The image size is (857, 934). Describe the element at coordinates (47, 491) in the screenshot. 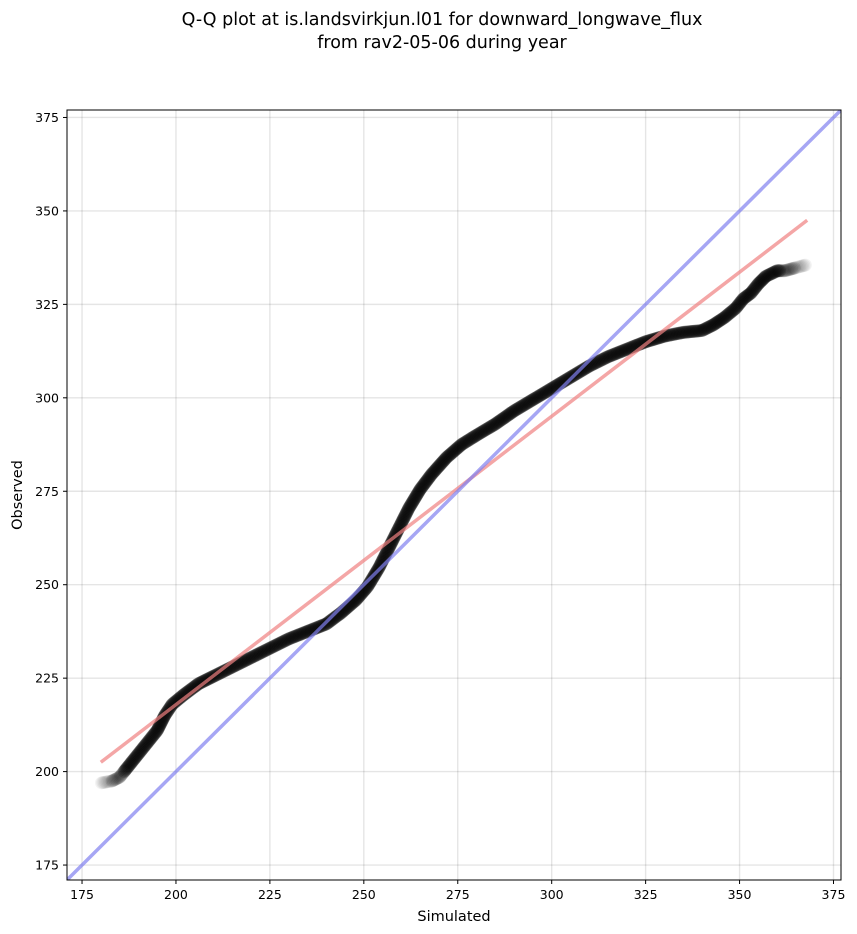

I see `y-tick-label: 275` at that location.